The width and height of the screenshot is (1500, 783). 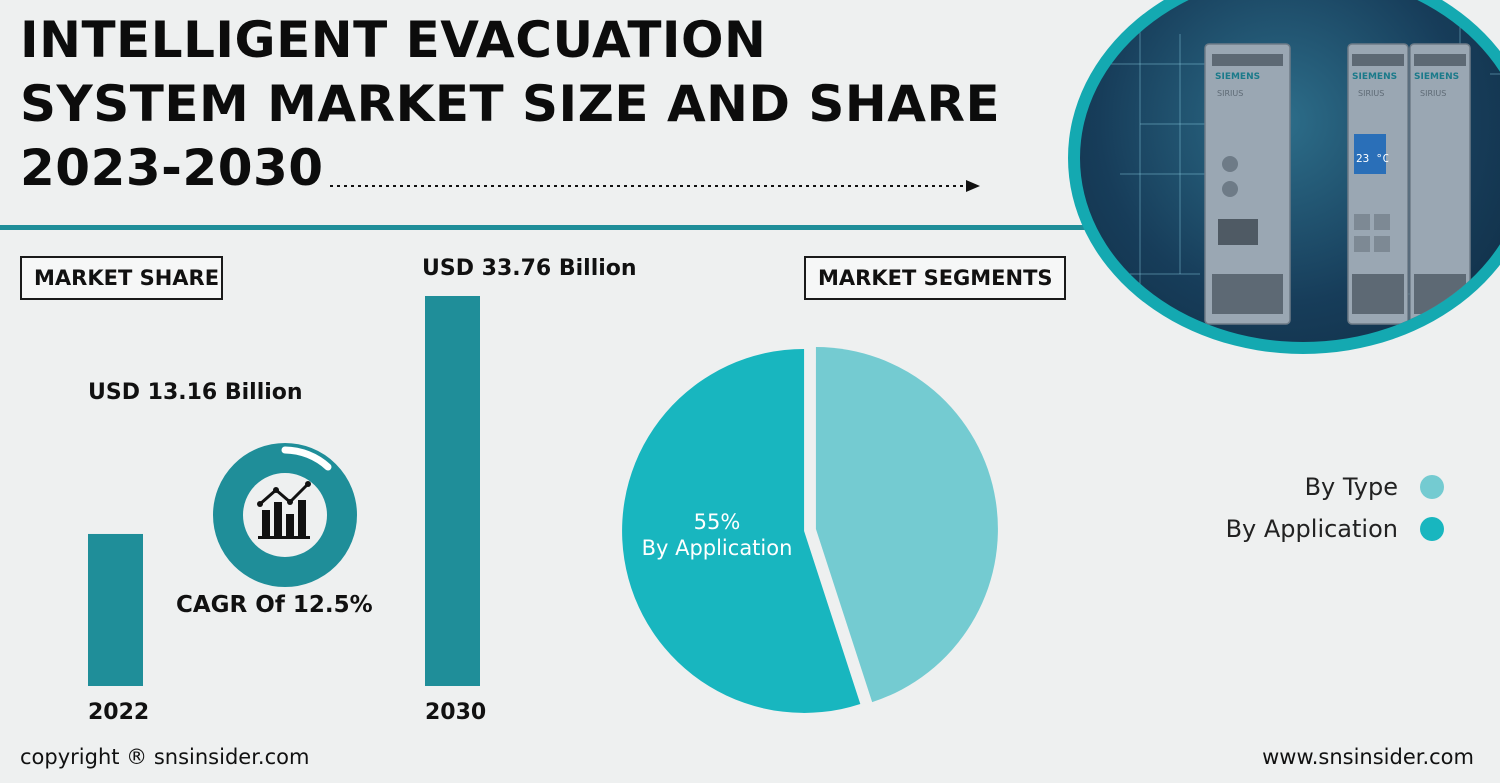 What do you see at coordinates (1368, 757) in the screenshot?
I see `website-link: www.snsinsider.com` at bounding box center [1368, 757].